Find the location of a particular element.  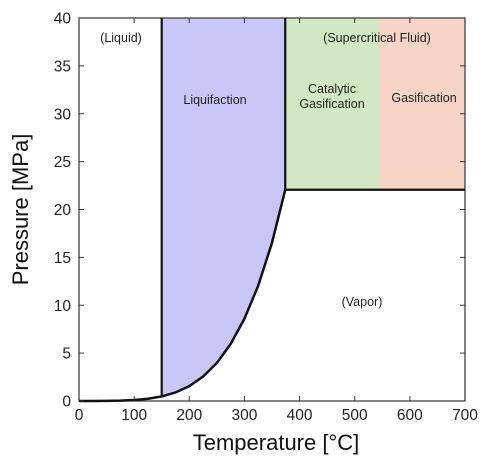

y-tick-label: 10 is located at coordinates (63, 306).